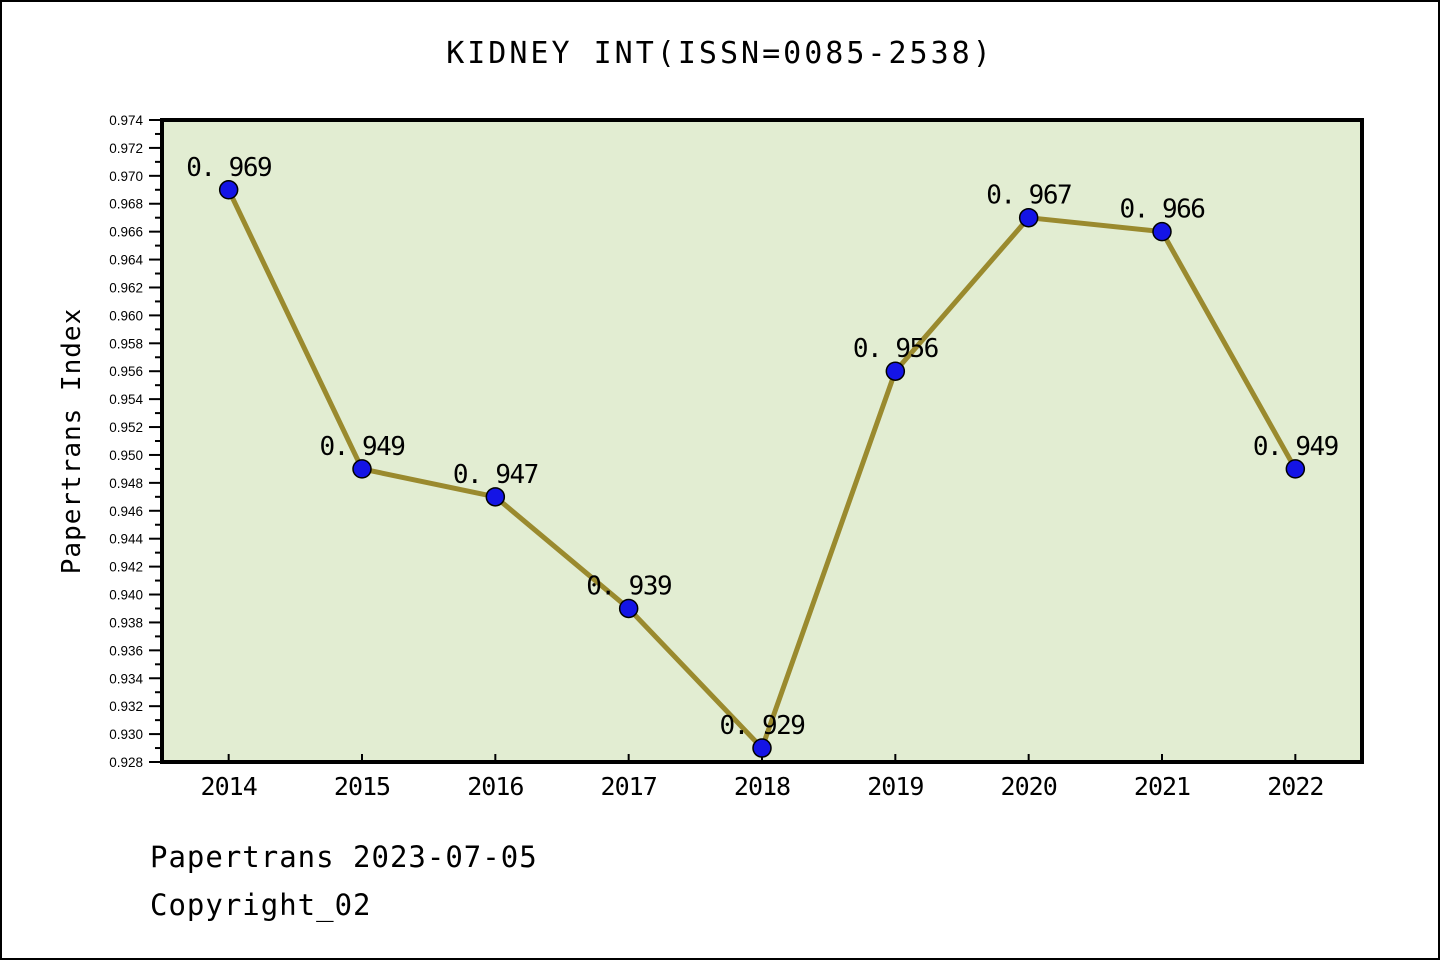 The image size is (1440, 960). Describe the element at coordinates (1295, 786) in the screenshot. I see `x-tick-label: 2022` at that location.